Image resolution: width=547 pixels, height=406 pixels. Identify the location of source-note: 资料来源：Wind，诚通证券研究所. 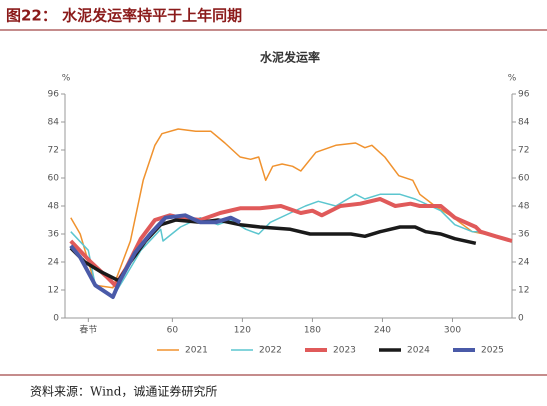
(123, 391).